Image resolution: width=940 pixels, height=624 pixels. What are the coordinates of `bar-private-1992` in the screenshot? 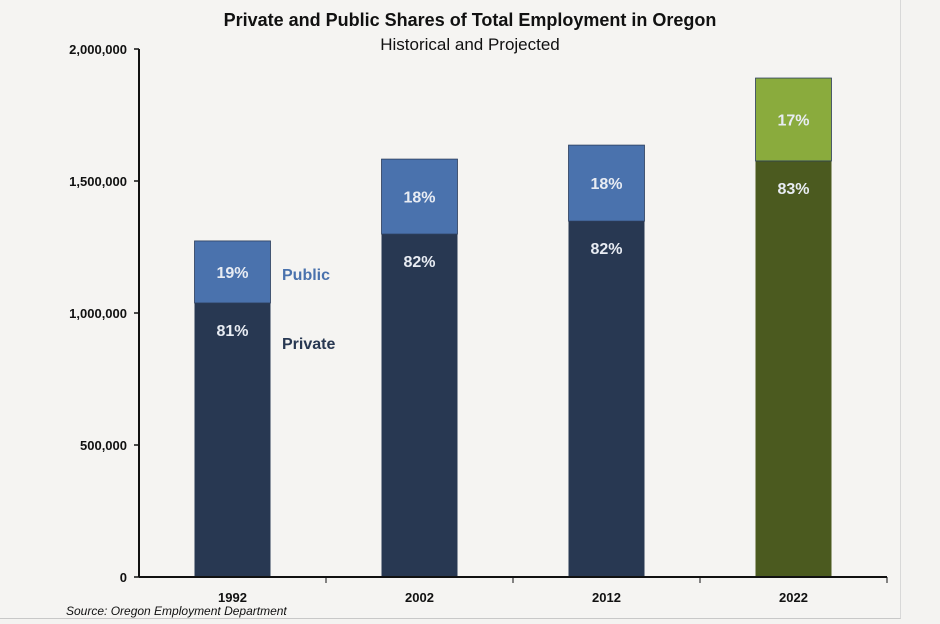 It's located at (232, 439).